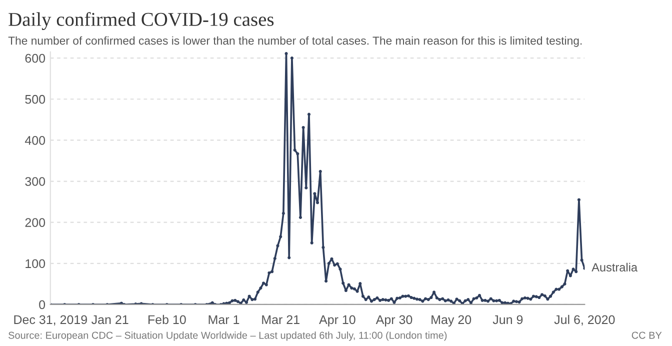 Image resolution: width=672 pixels, height=346 pixels. What do you see at coordinates (584, 320) in the screenshot?
I see `x-tick-label: Jul 6, 2020` at bounding box center [584, 320].